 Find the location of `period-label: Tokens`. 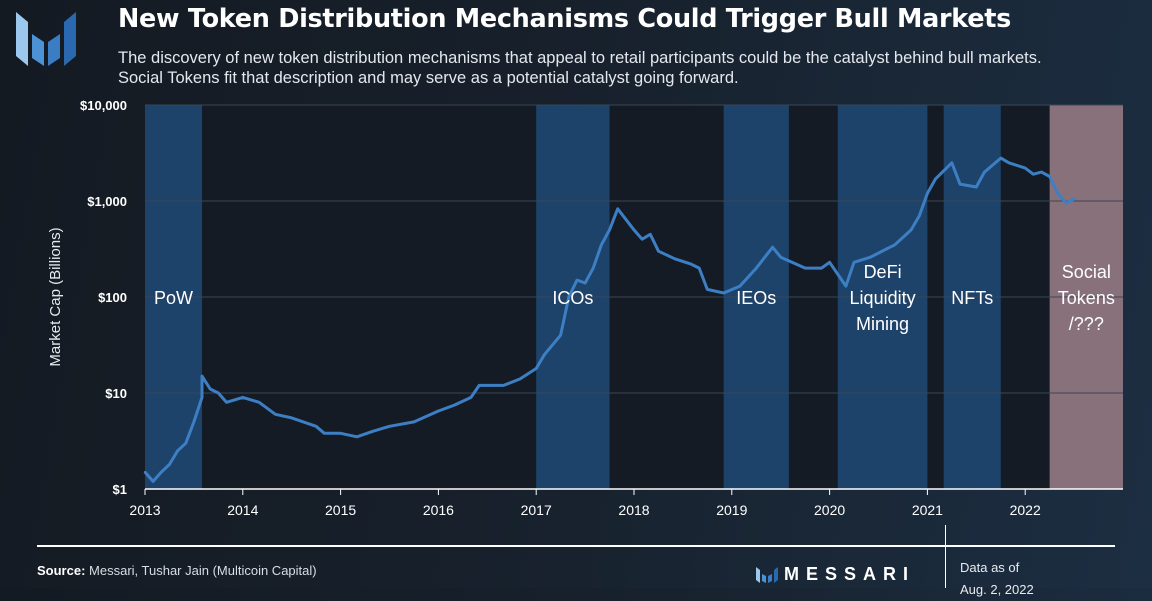

period-label: Tokens is located at coordinates (1086, 298).